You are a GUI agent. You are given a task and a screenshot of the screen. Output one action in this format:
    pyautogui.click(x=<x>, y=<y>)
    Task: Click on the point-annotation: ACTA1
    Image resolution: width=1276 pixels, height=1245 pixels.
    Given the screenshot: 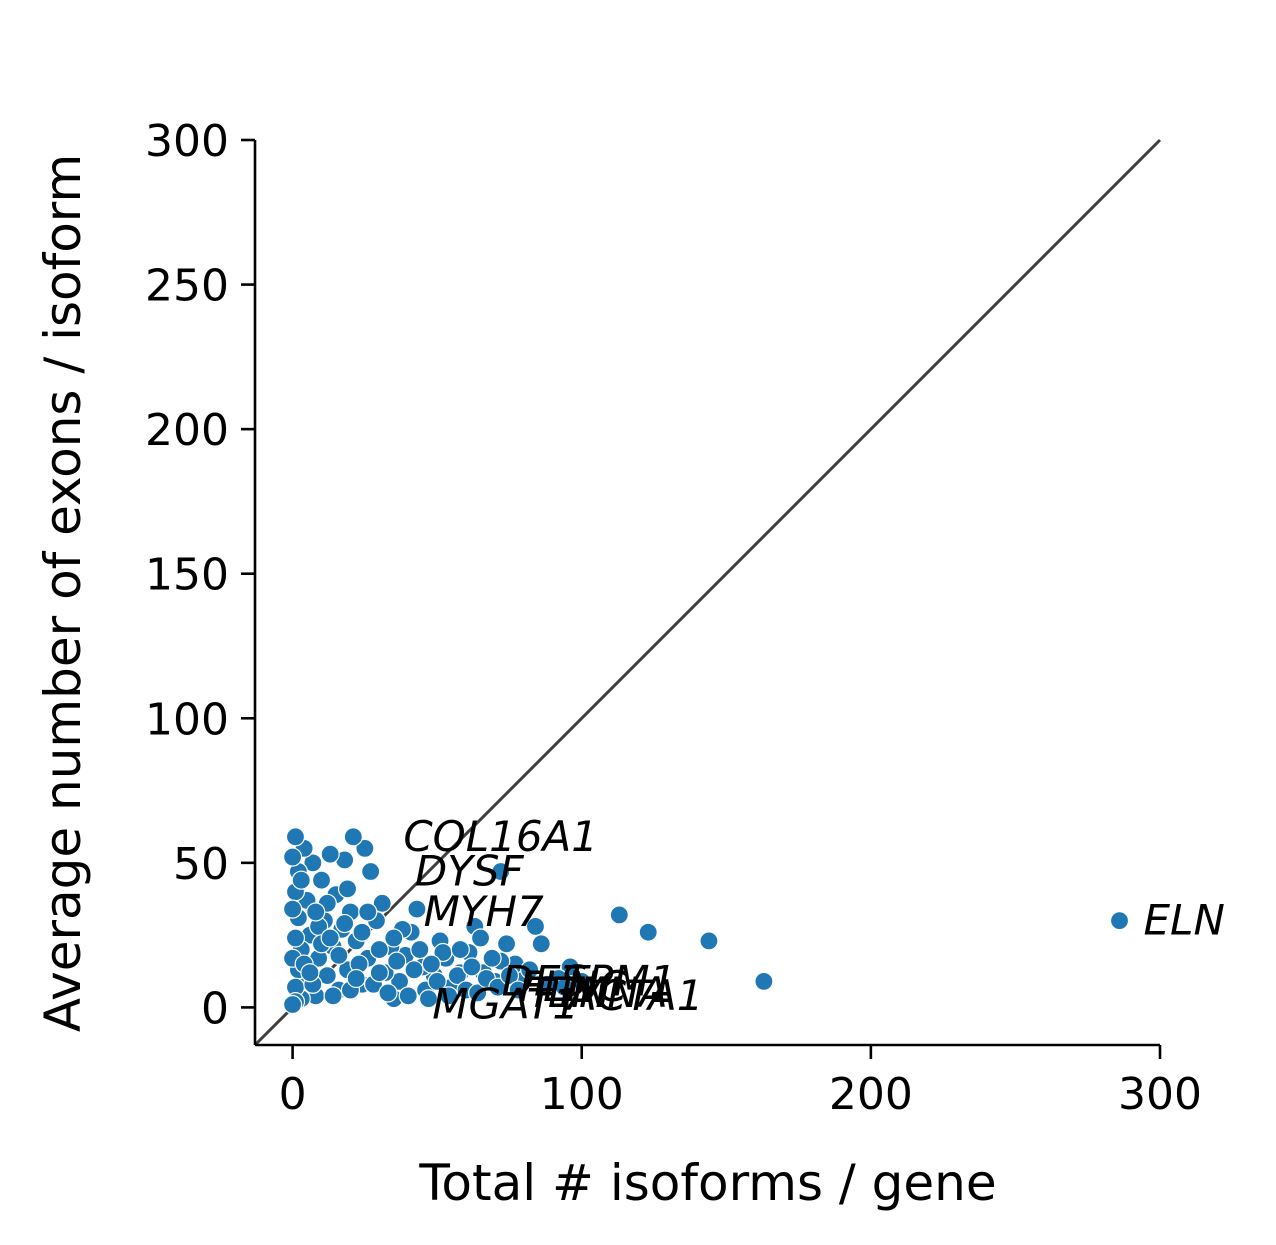 What is the action you would take?
    pyautogui.click(x=634, y=995)
    